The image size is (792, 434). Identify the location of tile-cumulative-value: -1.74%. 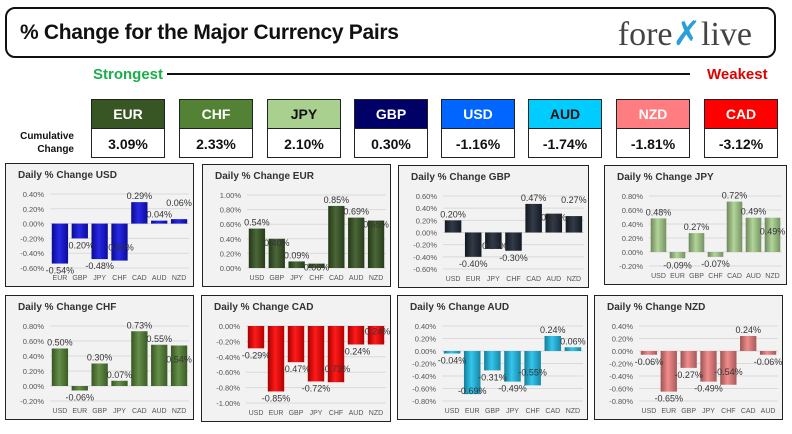
(565, 143).